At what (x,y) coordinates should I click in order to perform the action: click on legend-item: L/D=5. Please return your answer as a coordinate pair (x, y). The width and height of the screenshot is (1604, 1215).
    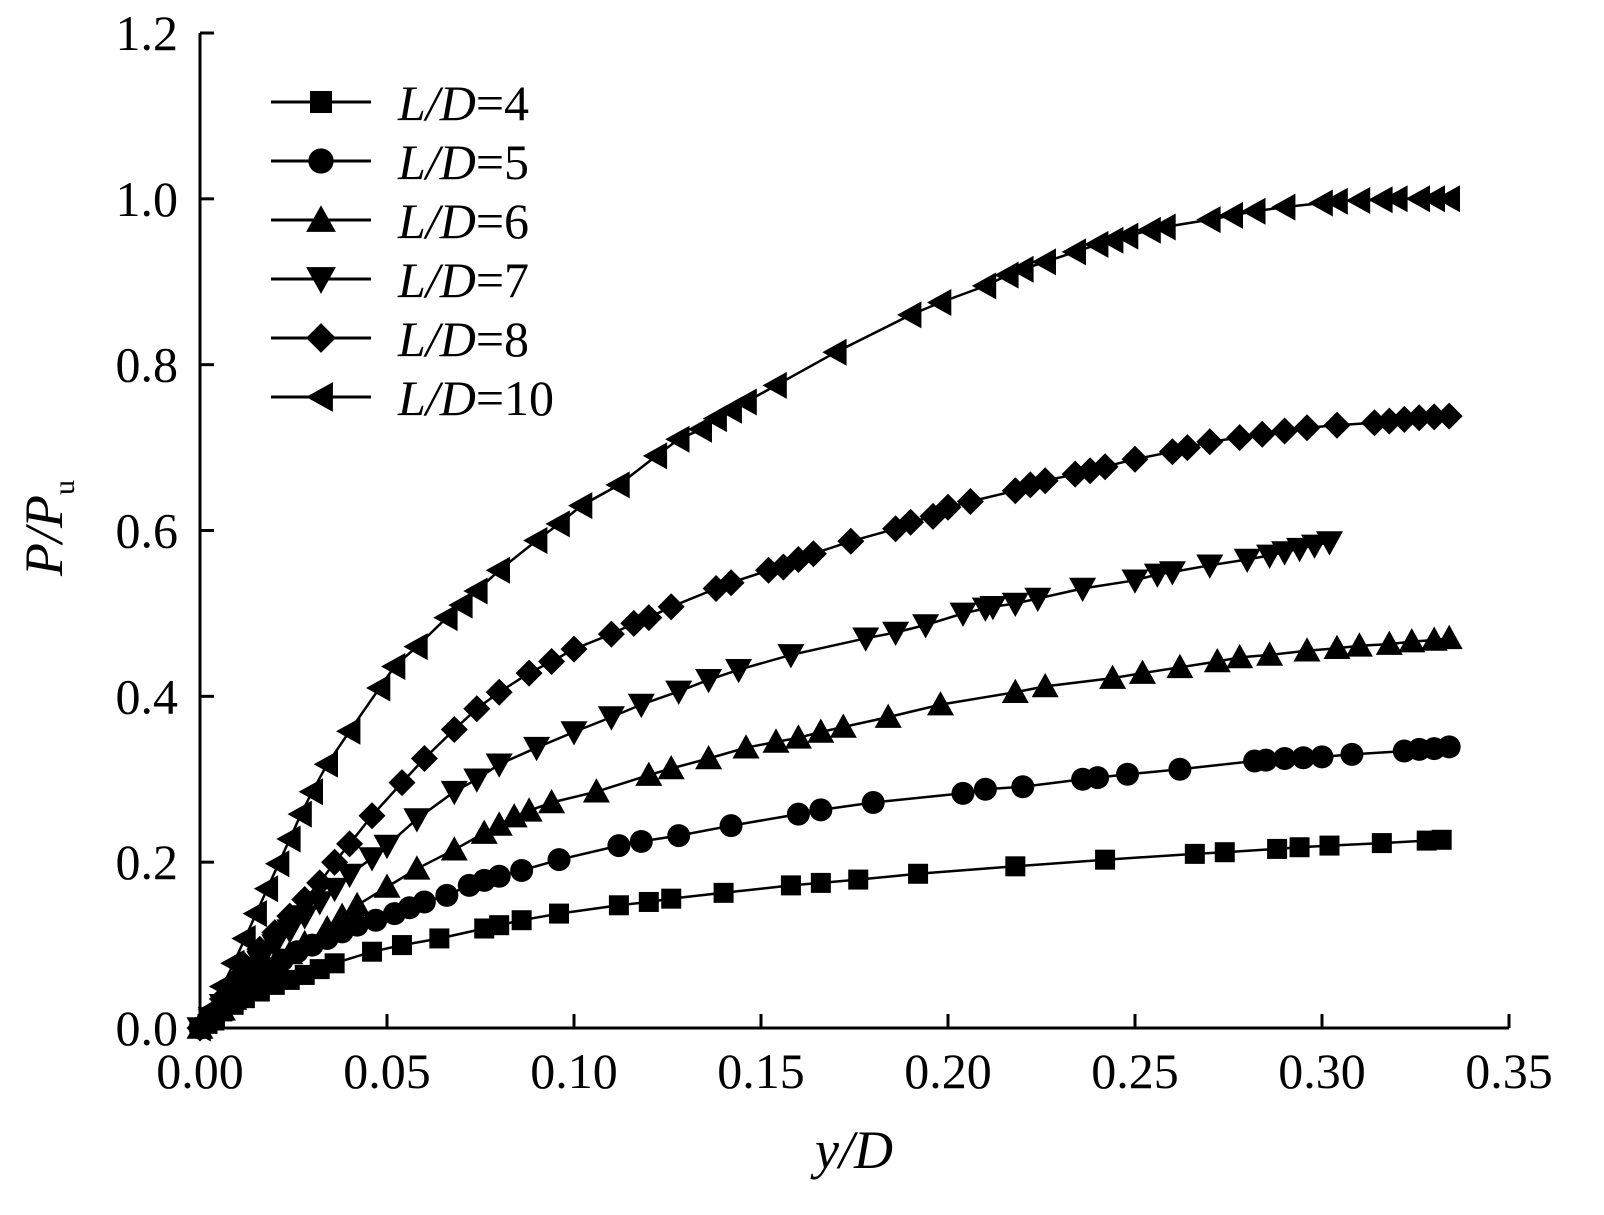
    Looking at the image, I should click on (400, 162).